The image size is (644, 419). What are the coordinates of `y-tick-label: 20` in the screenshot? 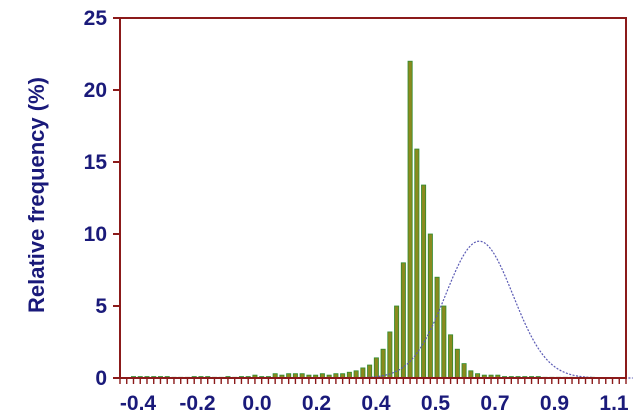 It's located at (95, 90).